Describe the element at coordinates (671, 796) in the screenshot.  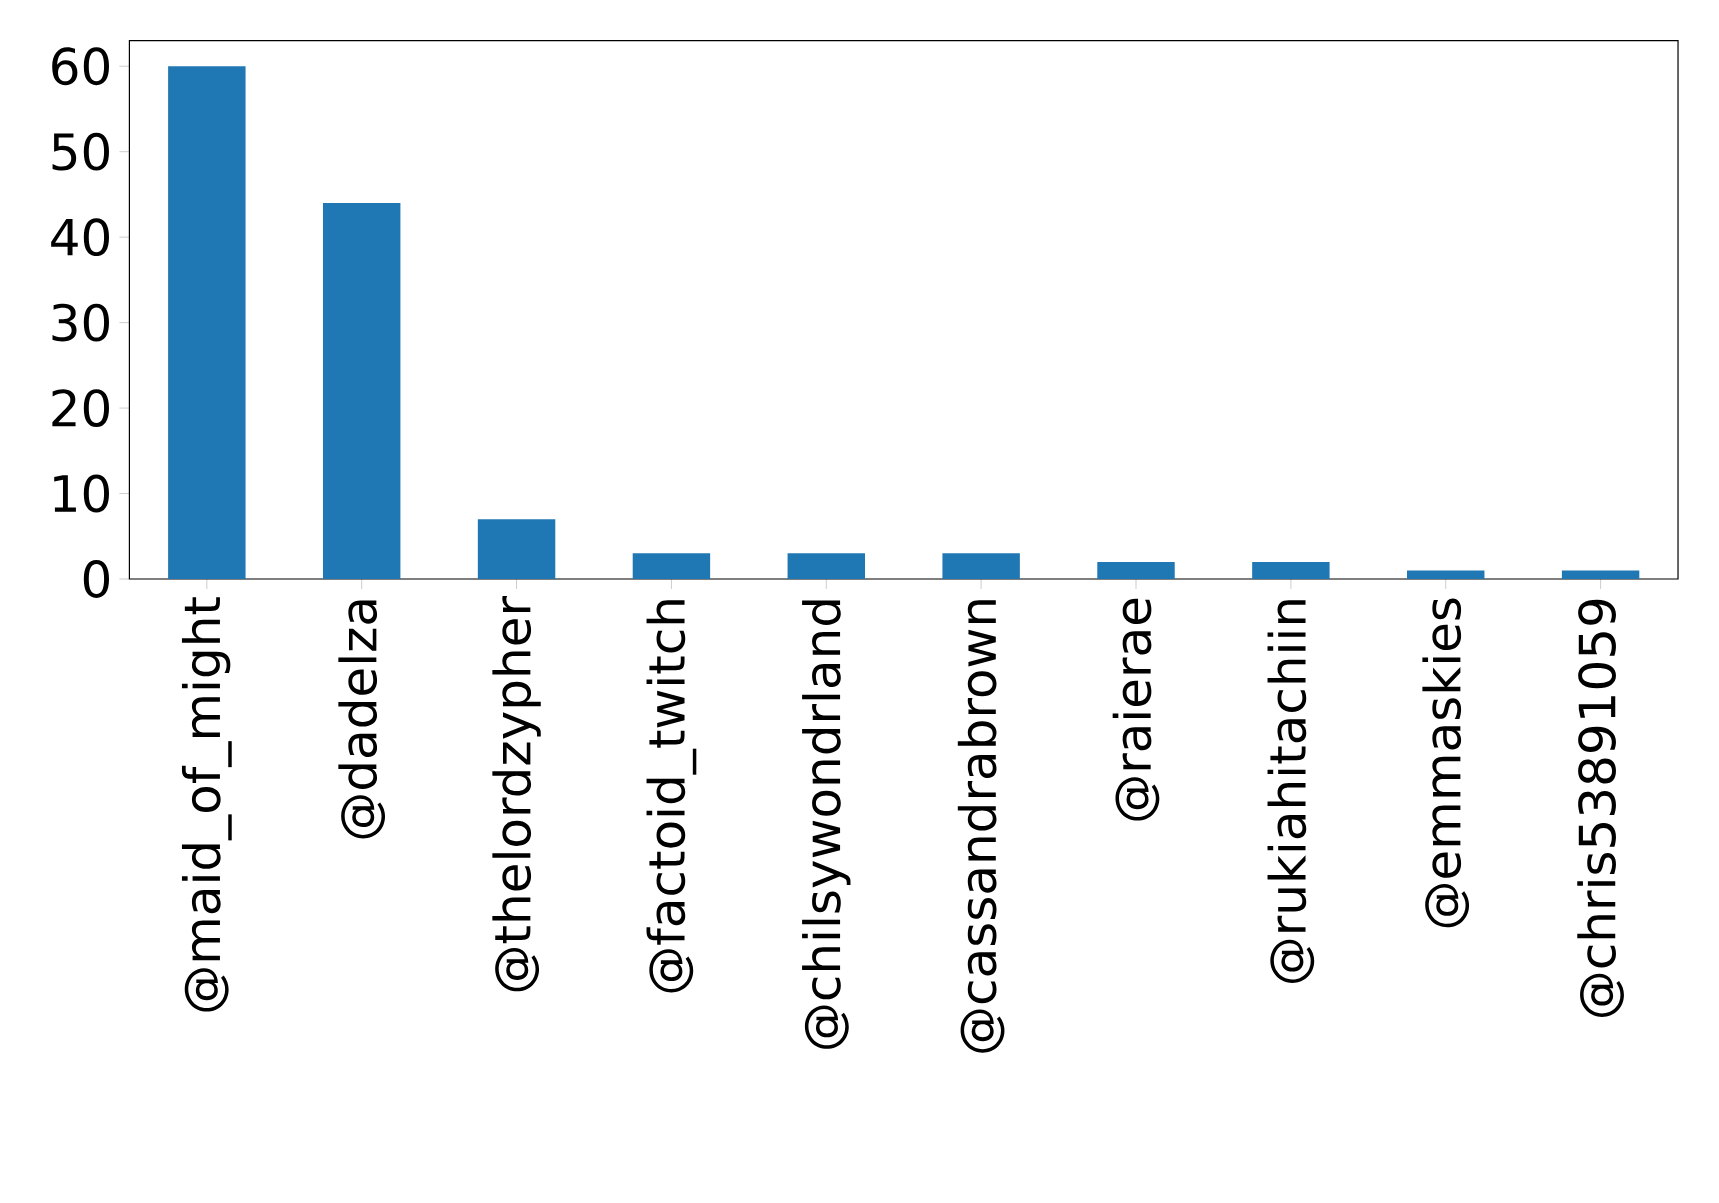
I see `x-tick-label: @factoid_twitch` at that location.